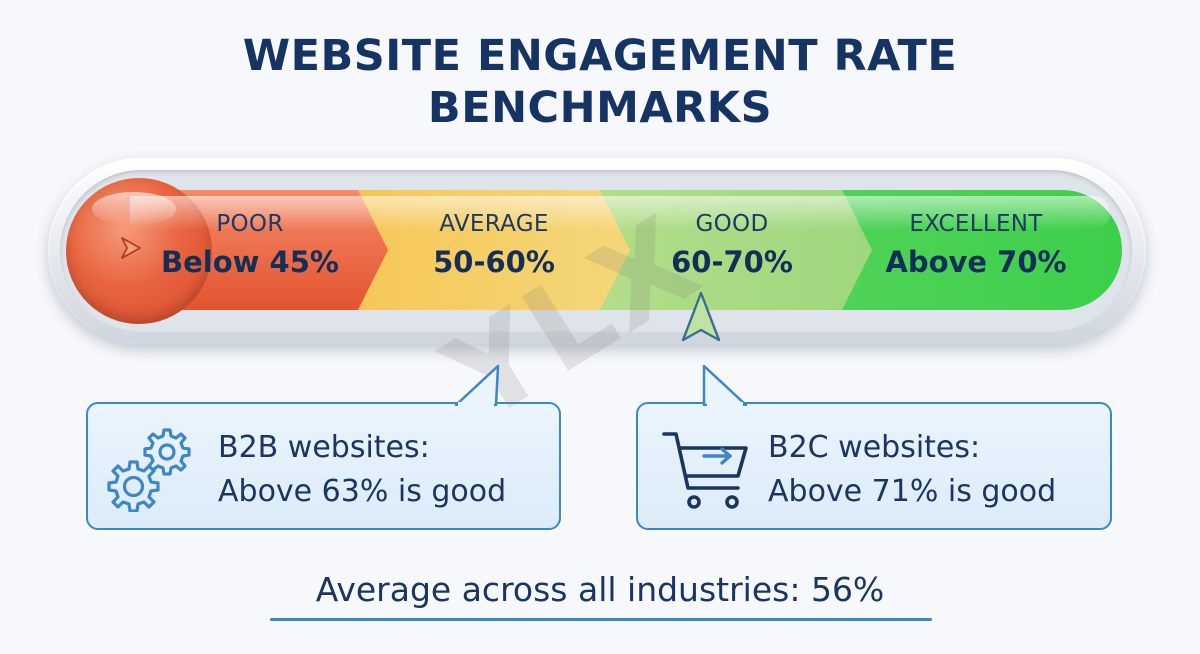 Image resolution: width=1200 pixels, height=654 pixels. What do you see at coordinates (324, 447) in the screenshot?
I see `callout-b2b-line1: B2B websites:` at bounding box center [324, 447].